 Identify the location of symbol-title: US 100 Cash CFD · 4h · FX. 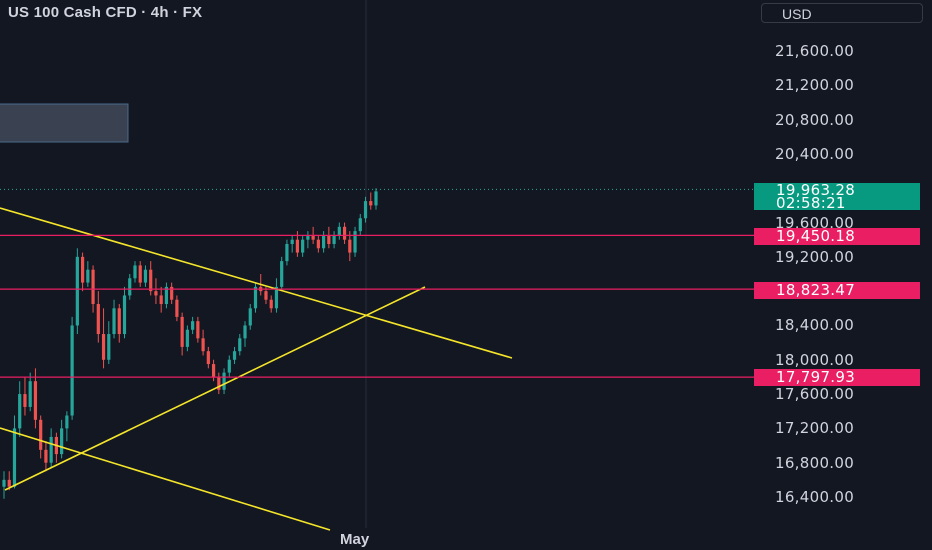
(105, 12).